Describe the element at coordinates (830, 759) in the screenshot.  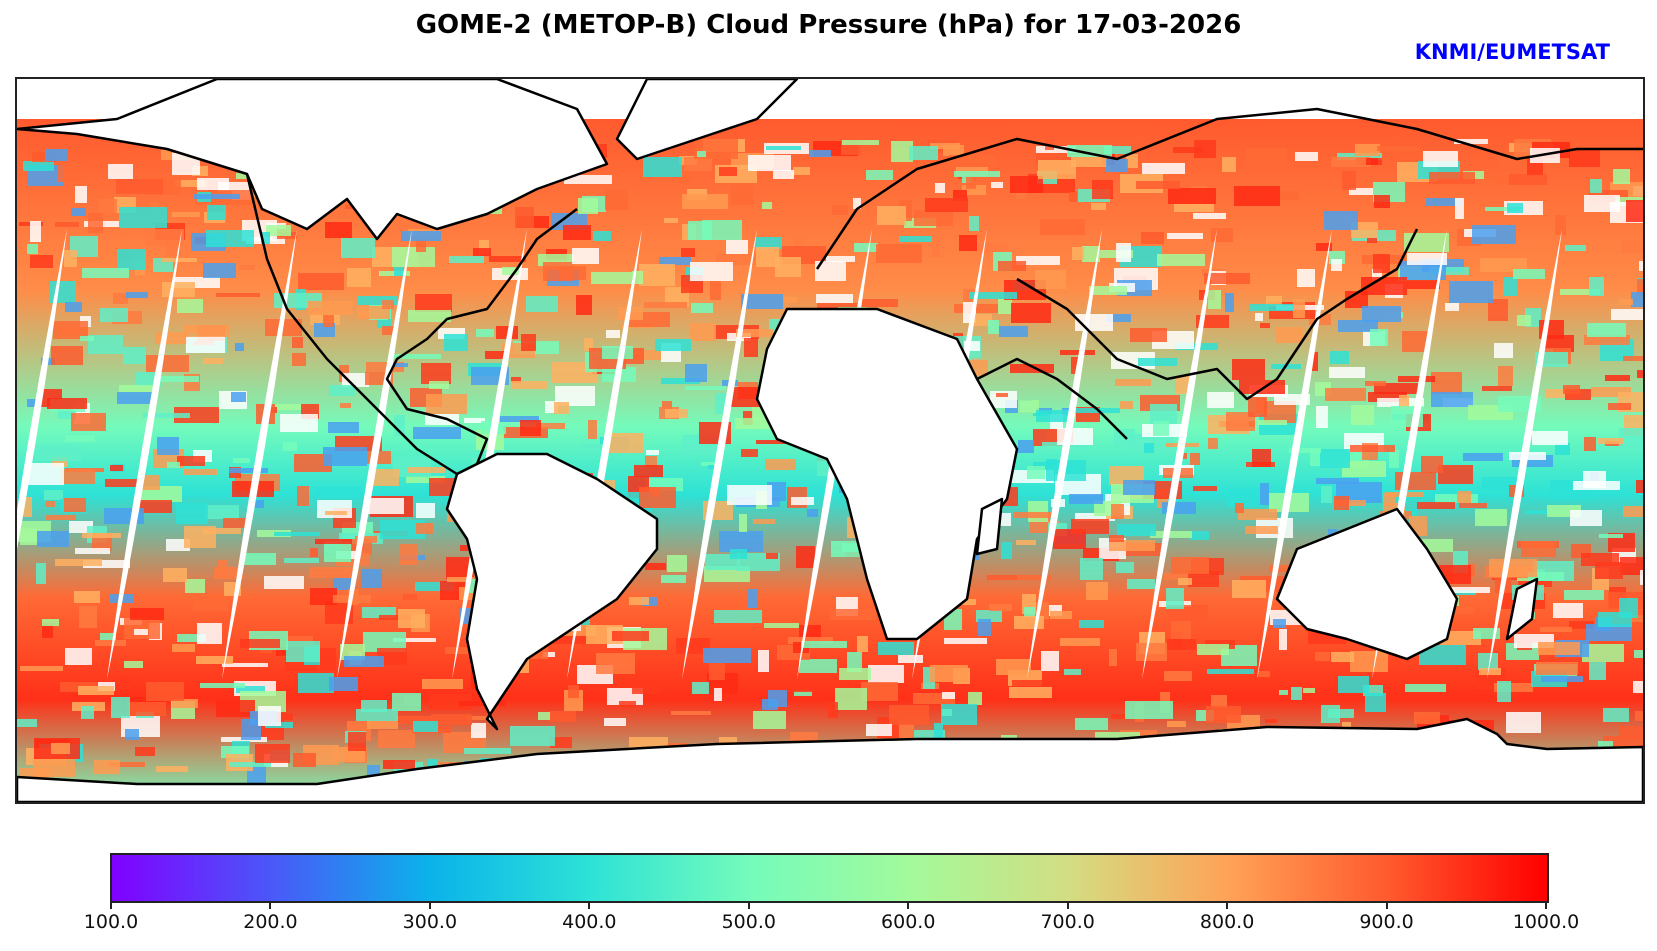
I see `antarctica-outline` at that location.